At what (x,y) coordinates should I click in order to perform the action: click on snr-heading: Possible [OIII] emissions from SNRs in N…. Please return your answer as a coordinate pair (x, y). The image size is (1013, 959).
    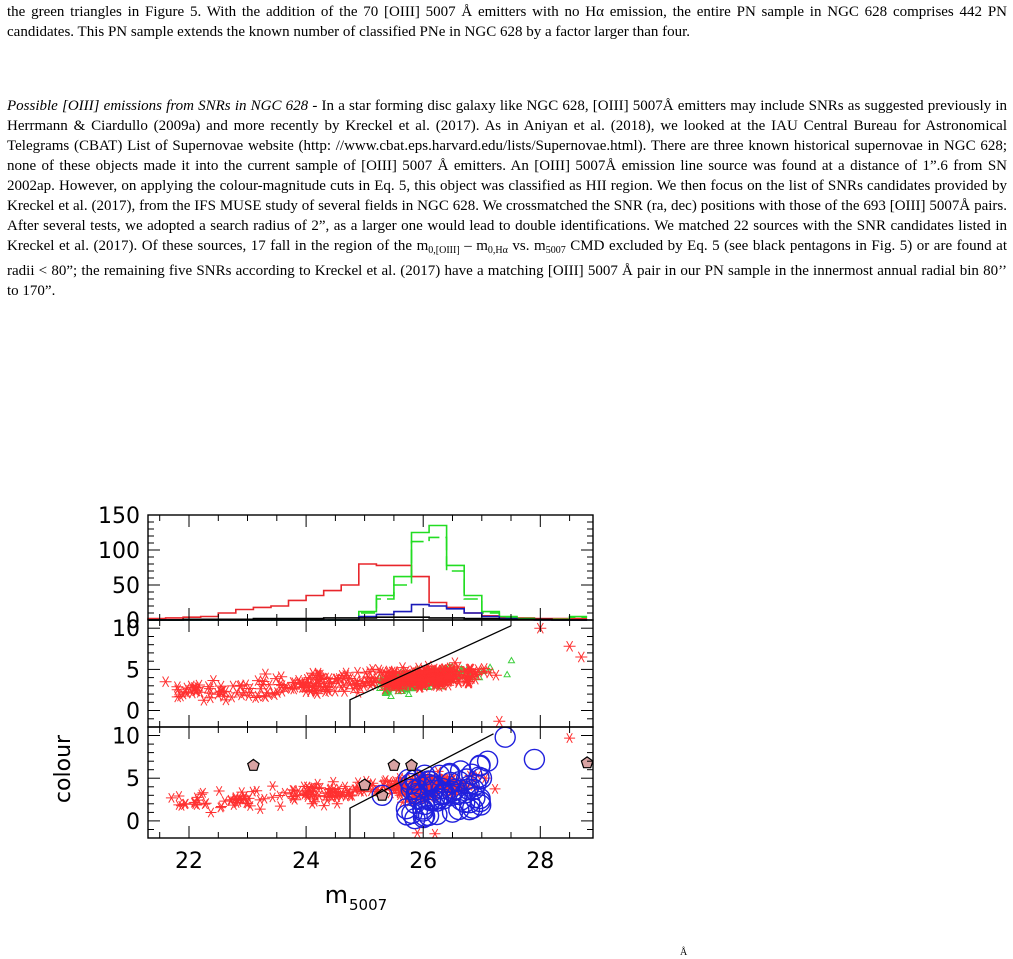
    Looking at the image, I should click on (158, 106).